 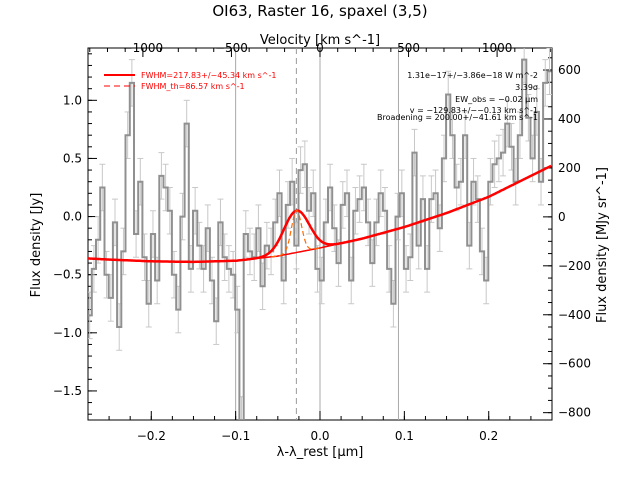 What do you see at coordinates (569, 119) in the screenshot?
I see `right-tick-label: 400` at bounding box center [569, 119].